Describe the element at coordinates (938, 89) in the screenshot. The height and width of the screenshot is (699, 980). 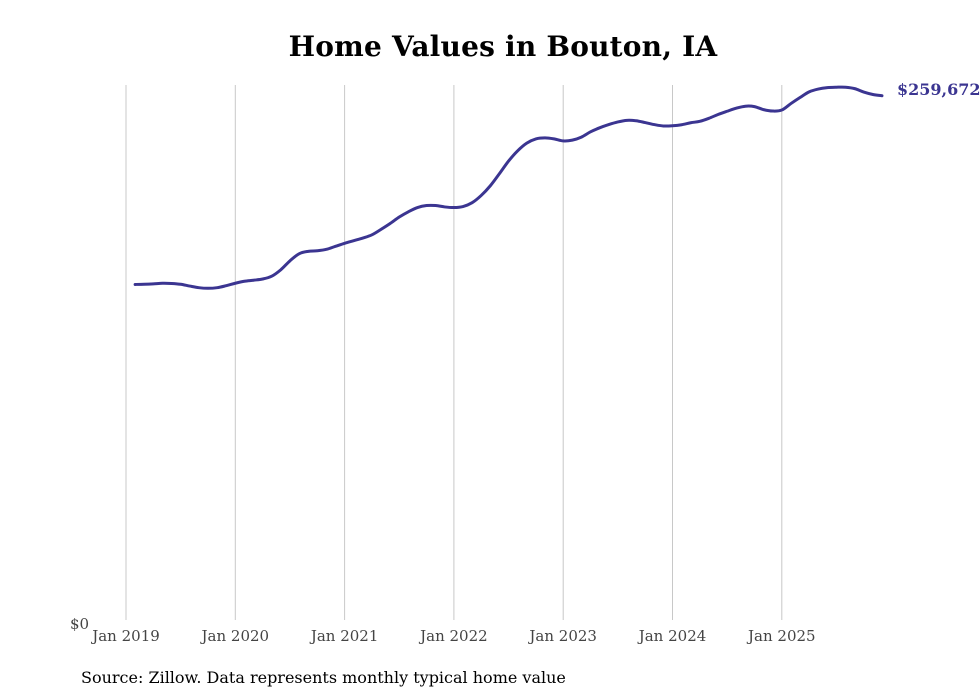
I see `series-end-value-label: $259,672` at that location.